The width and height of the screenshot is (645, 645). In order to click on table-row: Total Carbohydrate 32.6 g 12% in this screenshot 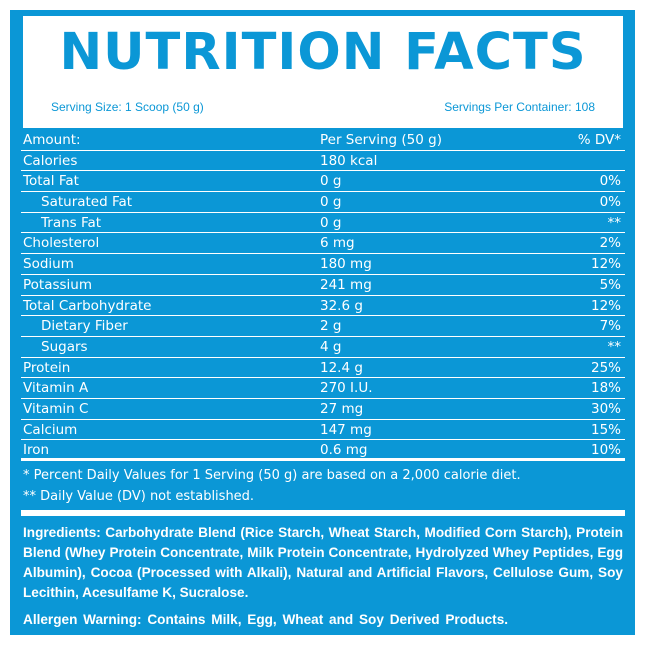, I will do `click(323, 306)`.